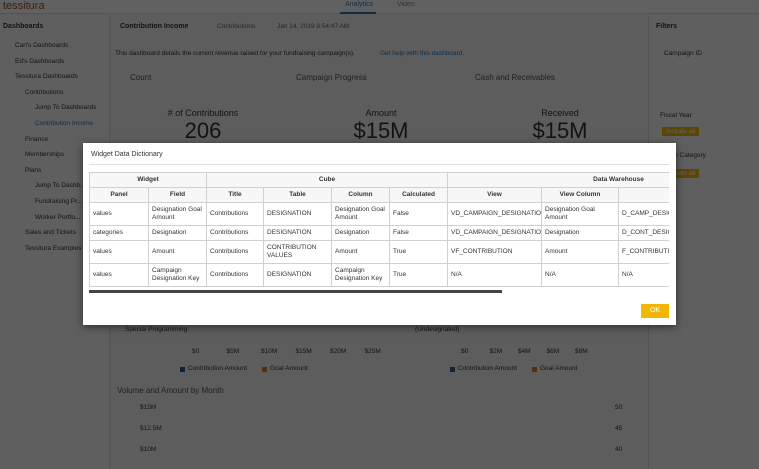 The image size is (759, 469). Describe the element at coordinates (177, 195) in the screenshot. I see `column-header: Field` at that location.